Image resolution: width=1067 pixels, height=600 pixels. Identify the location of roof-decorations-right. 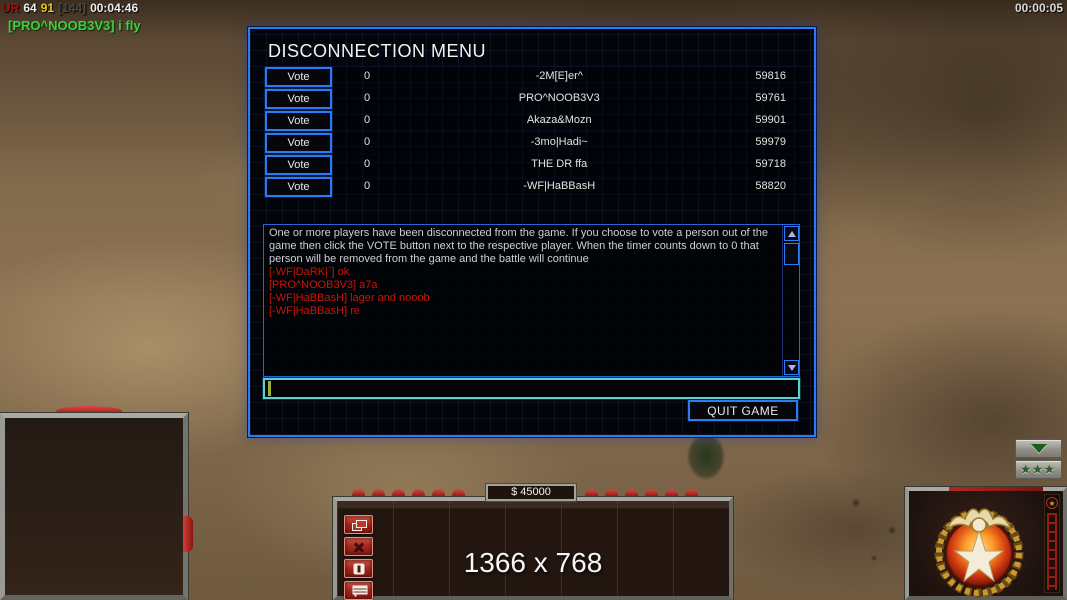
(641, 493).